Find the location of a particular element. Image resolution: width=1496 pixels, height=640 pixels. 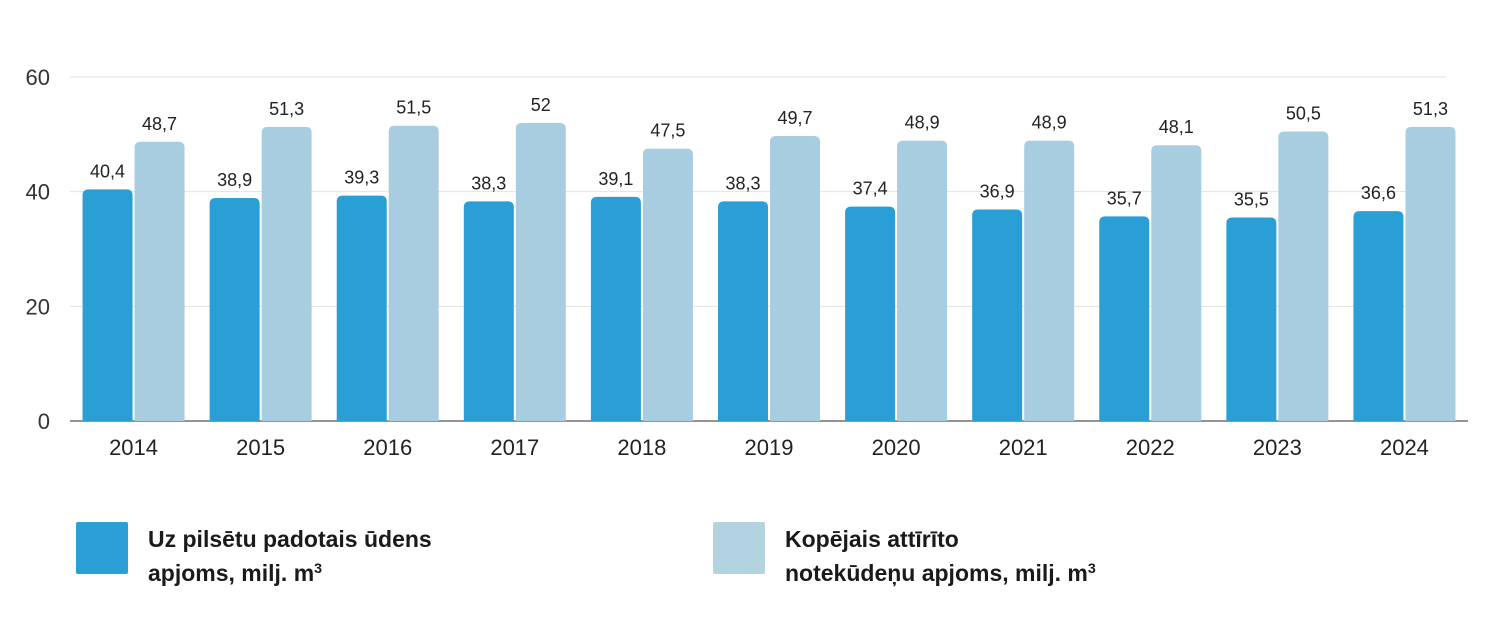

data-label: 49,7 is located at coordinates (794, 118).